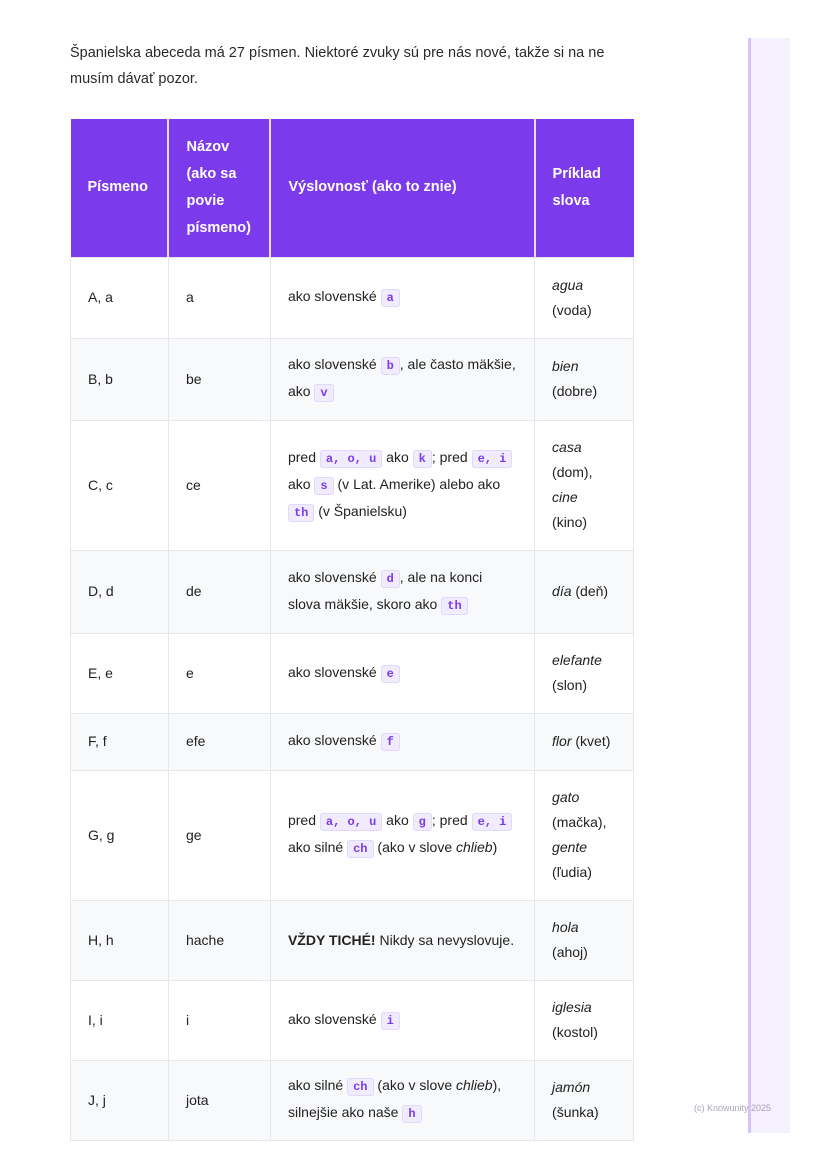  Describe the element at coordinates (570, 847) in the screenshot. I see `italic-word: gente` at that location.